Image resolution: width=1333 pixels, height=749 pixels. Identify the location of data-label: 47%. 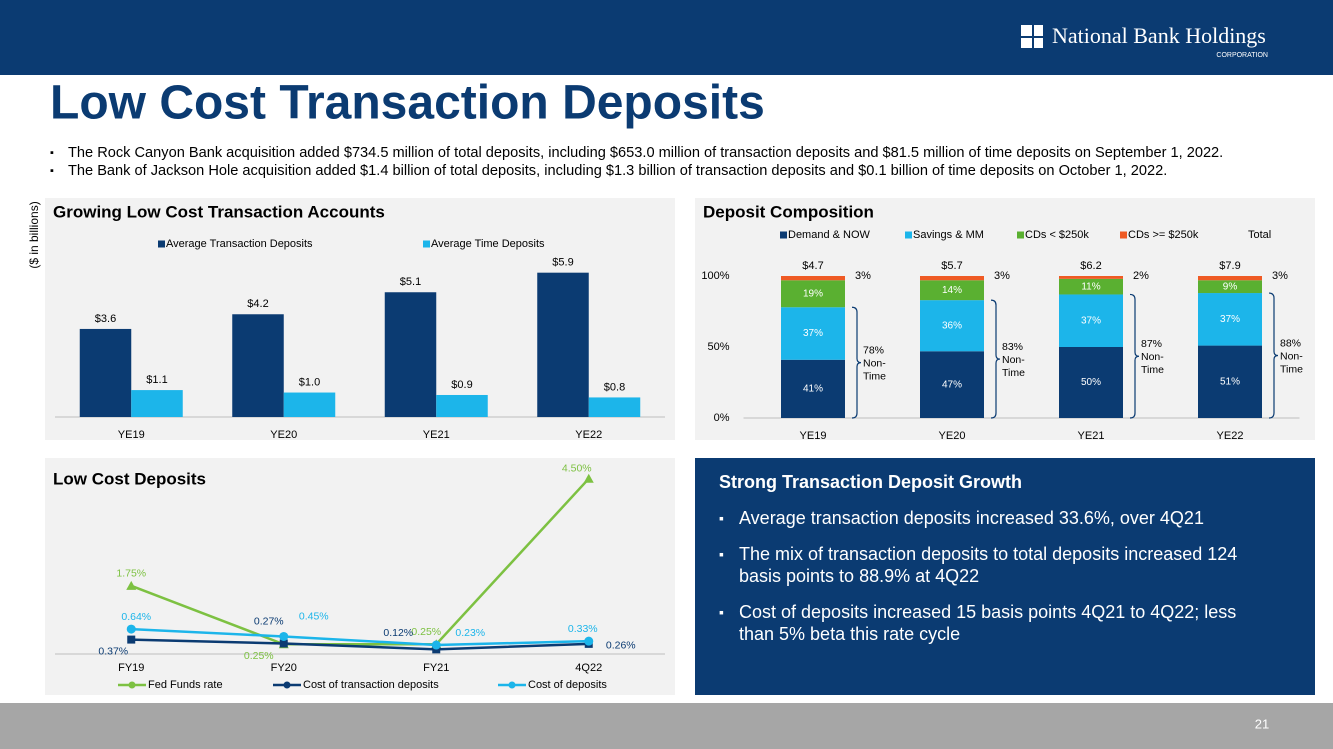
(952, 384).